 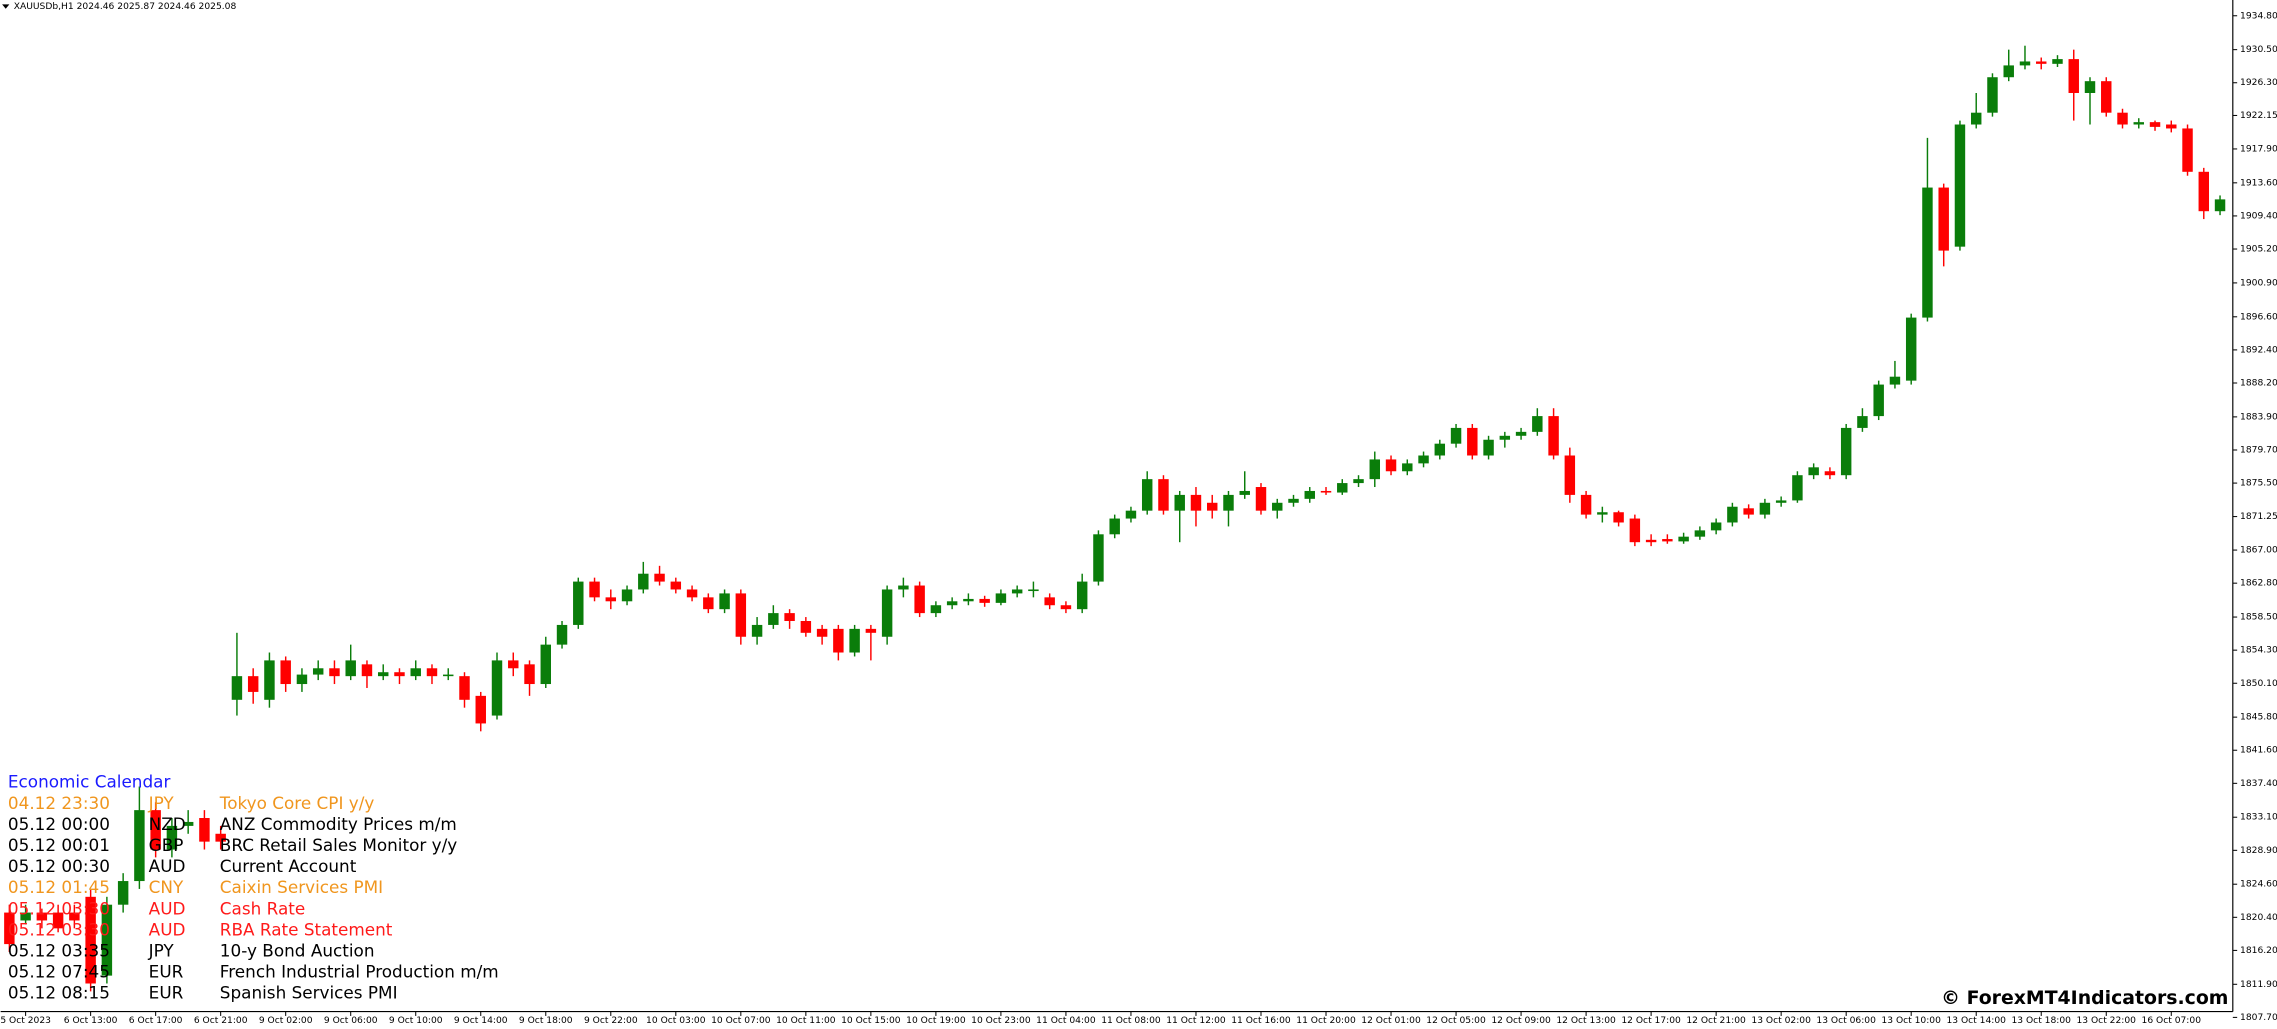 I want to click on x-tick-label: 10 Oct 15:00, so click(x=871, y=1021).